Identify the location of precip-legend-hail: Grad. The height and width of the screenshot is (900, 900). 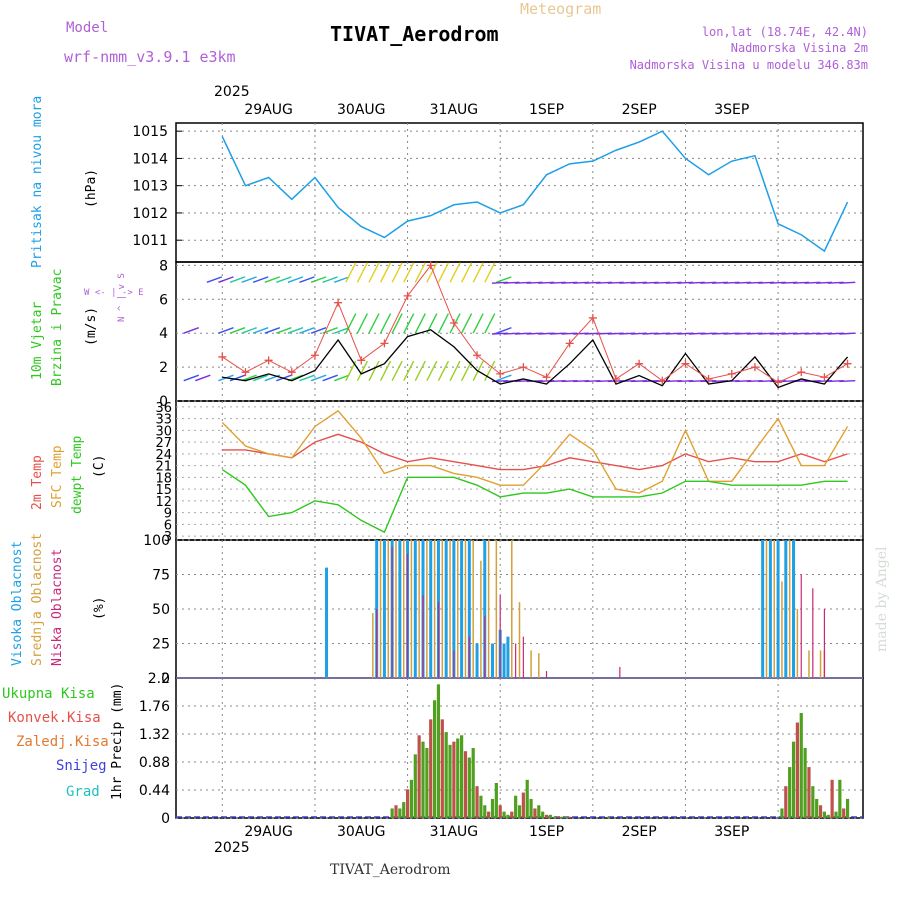
(83, 792).